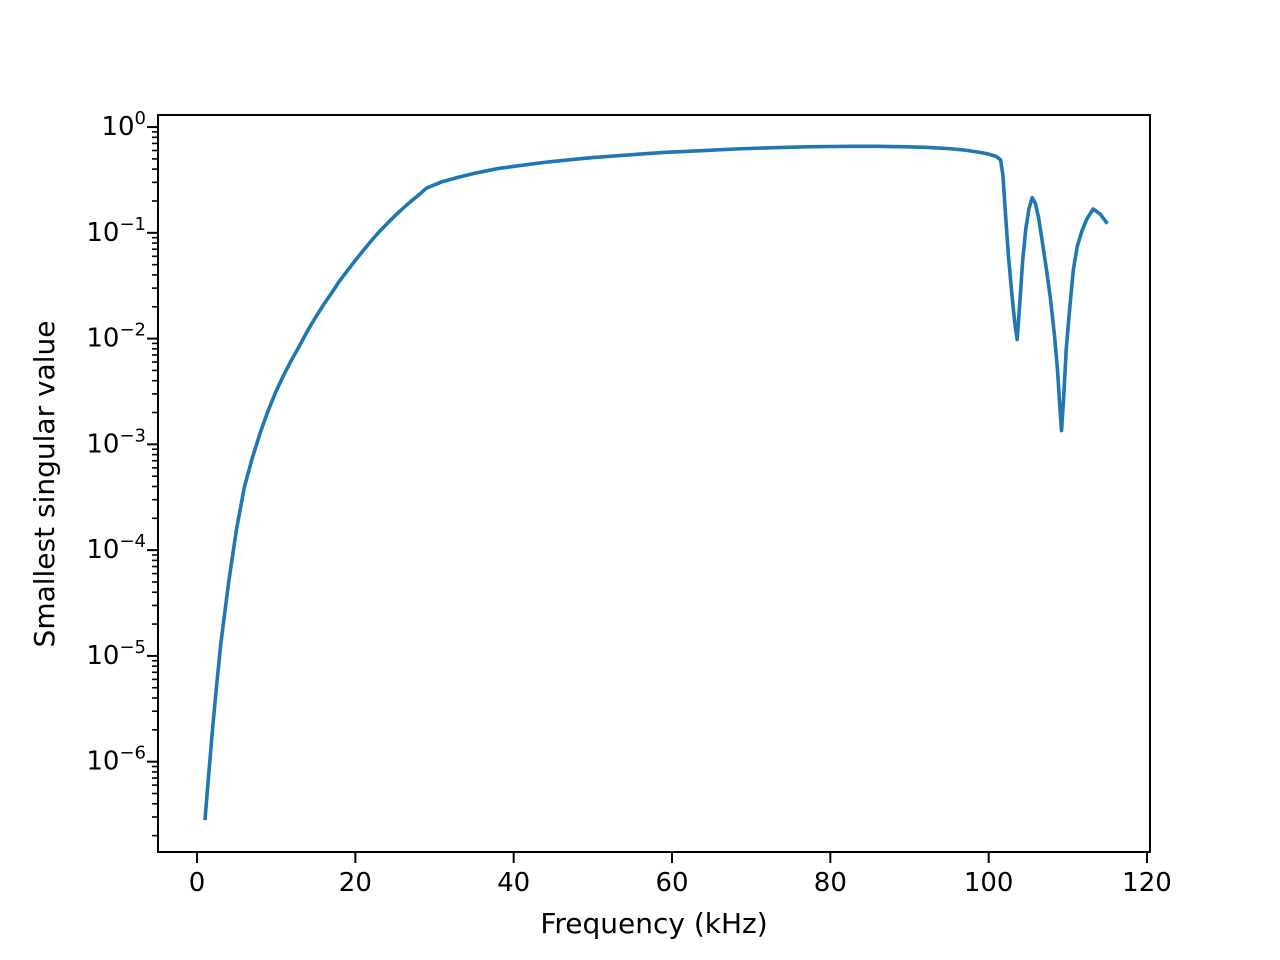 This screenshot has width=1280, height=960. I want to click on y-tick-label: 10⁻¹, so click(116, 231).